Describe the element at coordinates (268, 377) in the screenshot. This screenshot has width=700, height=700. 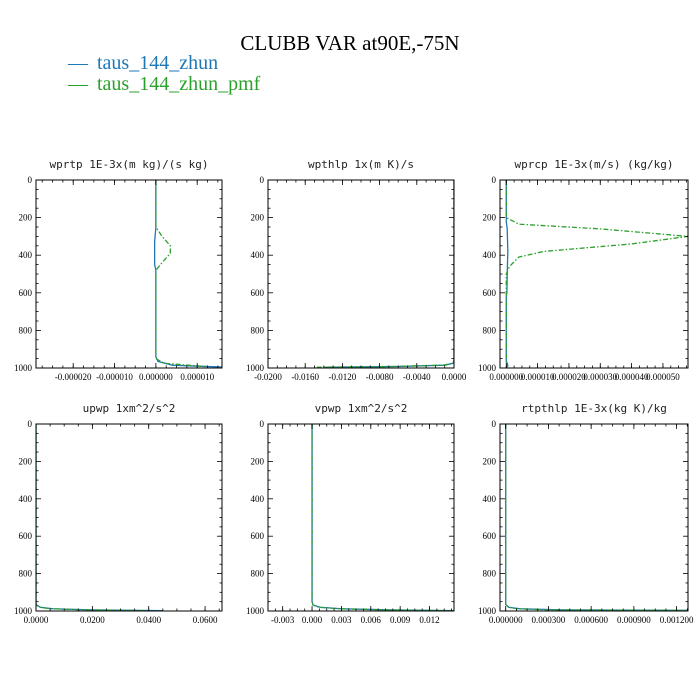
I see `x-tick-label: -0.0200` at that location.